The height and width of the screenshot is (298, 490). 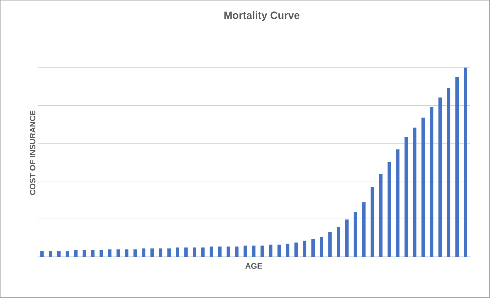 What do you see at coordinates (262, 17) in the screenshot?
I see `chart-title: Mortality Curve` at bounding box center [262, 17].